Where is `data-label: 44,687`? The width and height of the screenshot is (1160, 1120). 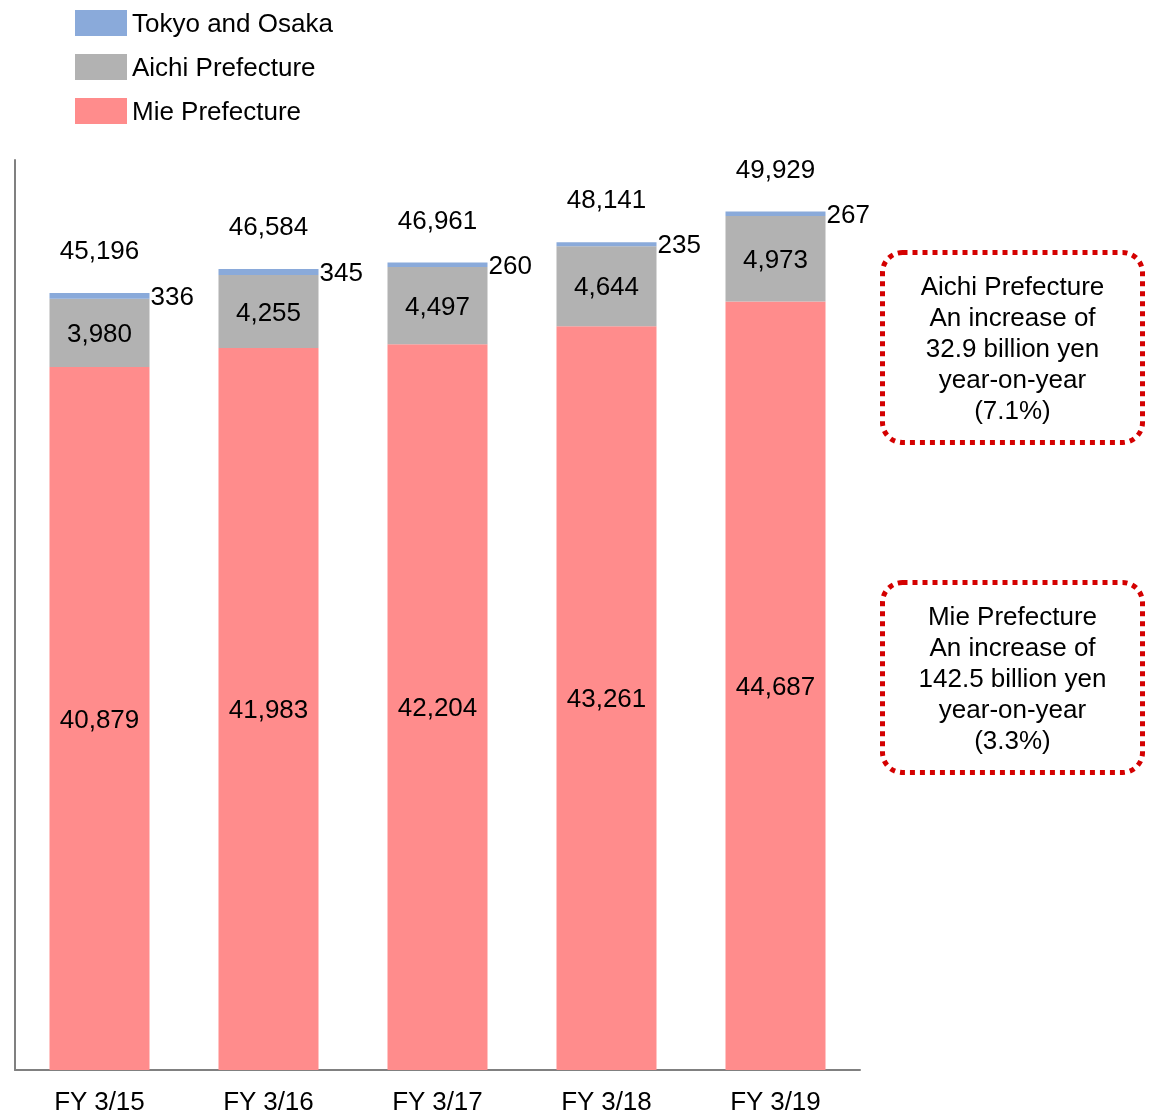
data-label: 44,687 is located at coordinates (775, 685).